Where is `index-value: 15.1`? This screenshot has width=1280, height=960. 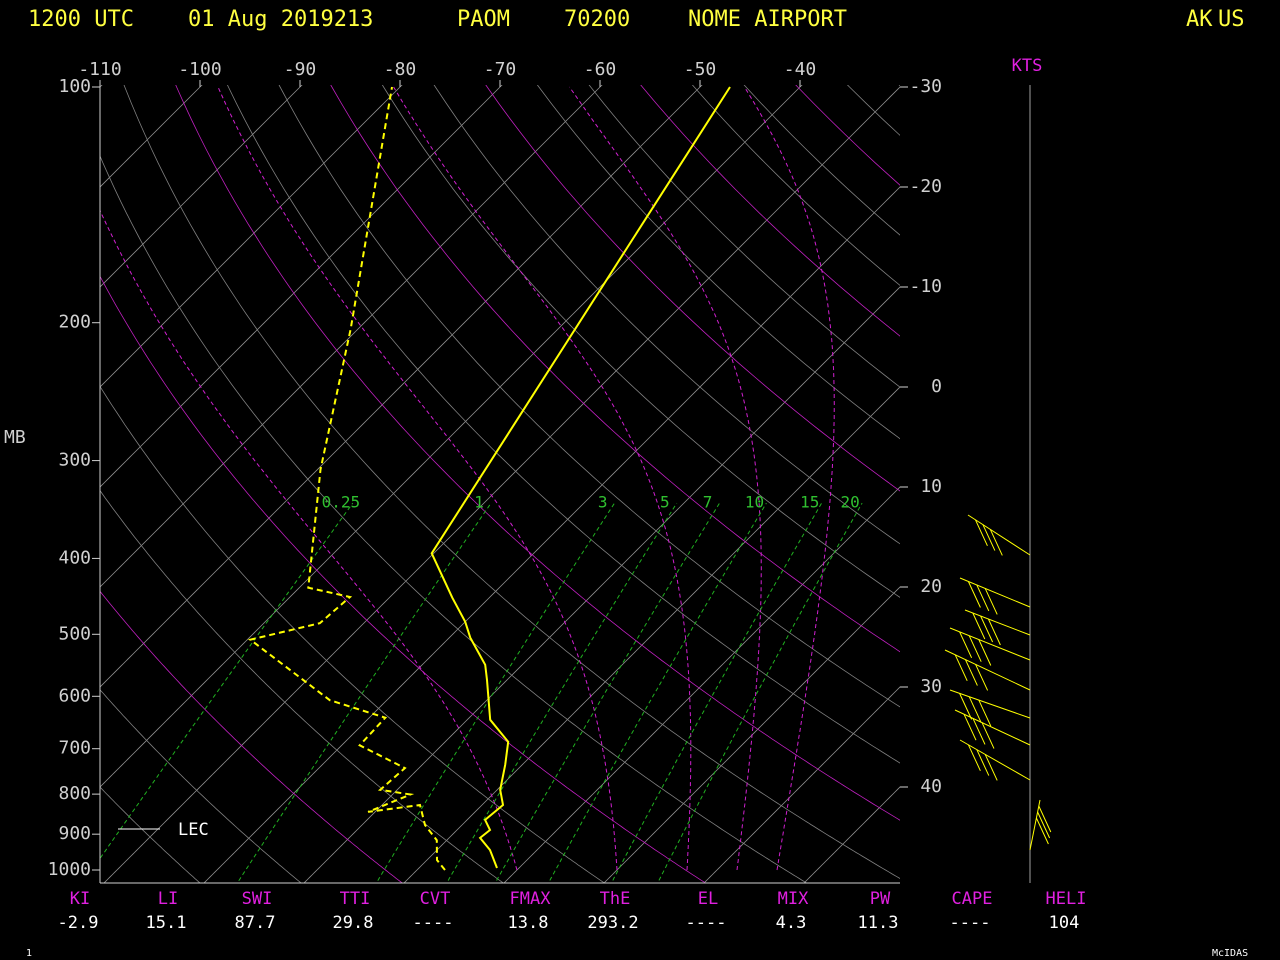 index-value: 15.1 is located at coordinates (166, 923).